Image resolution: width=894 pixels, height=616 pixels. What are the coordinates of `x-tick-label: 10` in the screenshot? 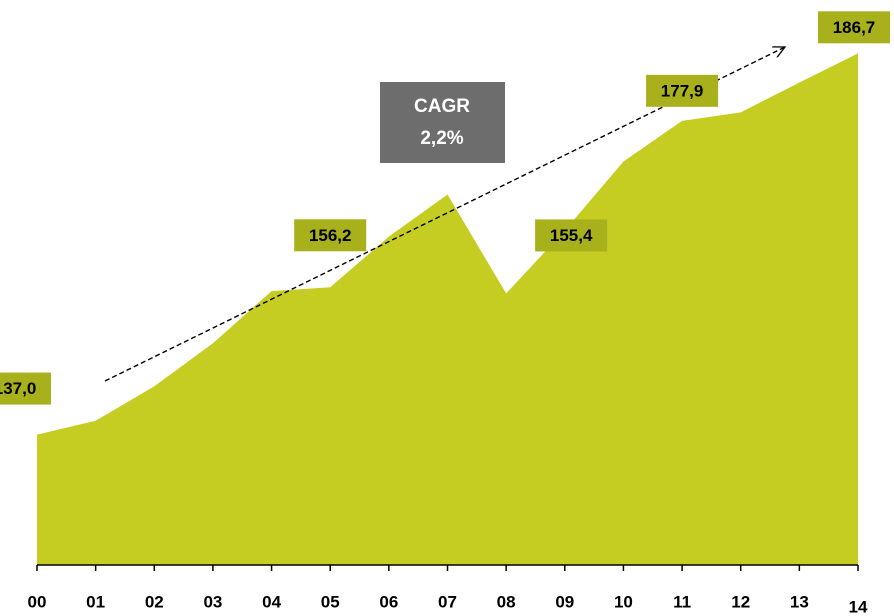 It's located at (623, 601).